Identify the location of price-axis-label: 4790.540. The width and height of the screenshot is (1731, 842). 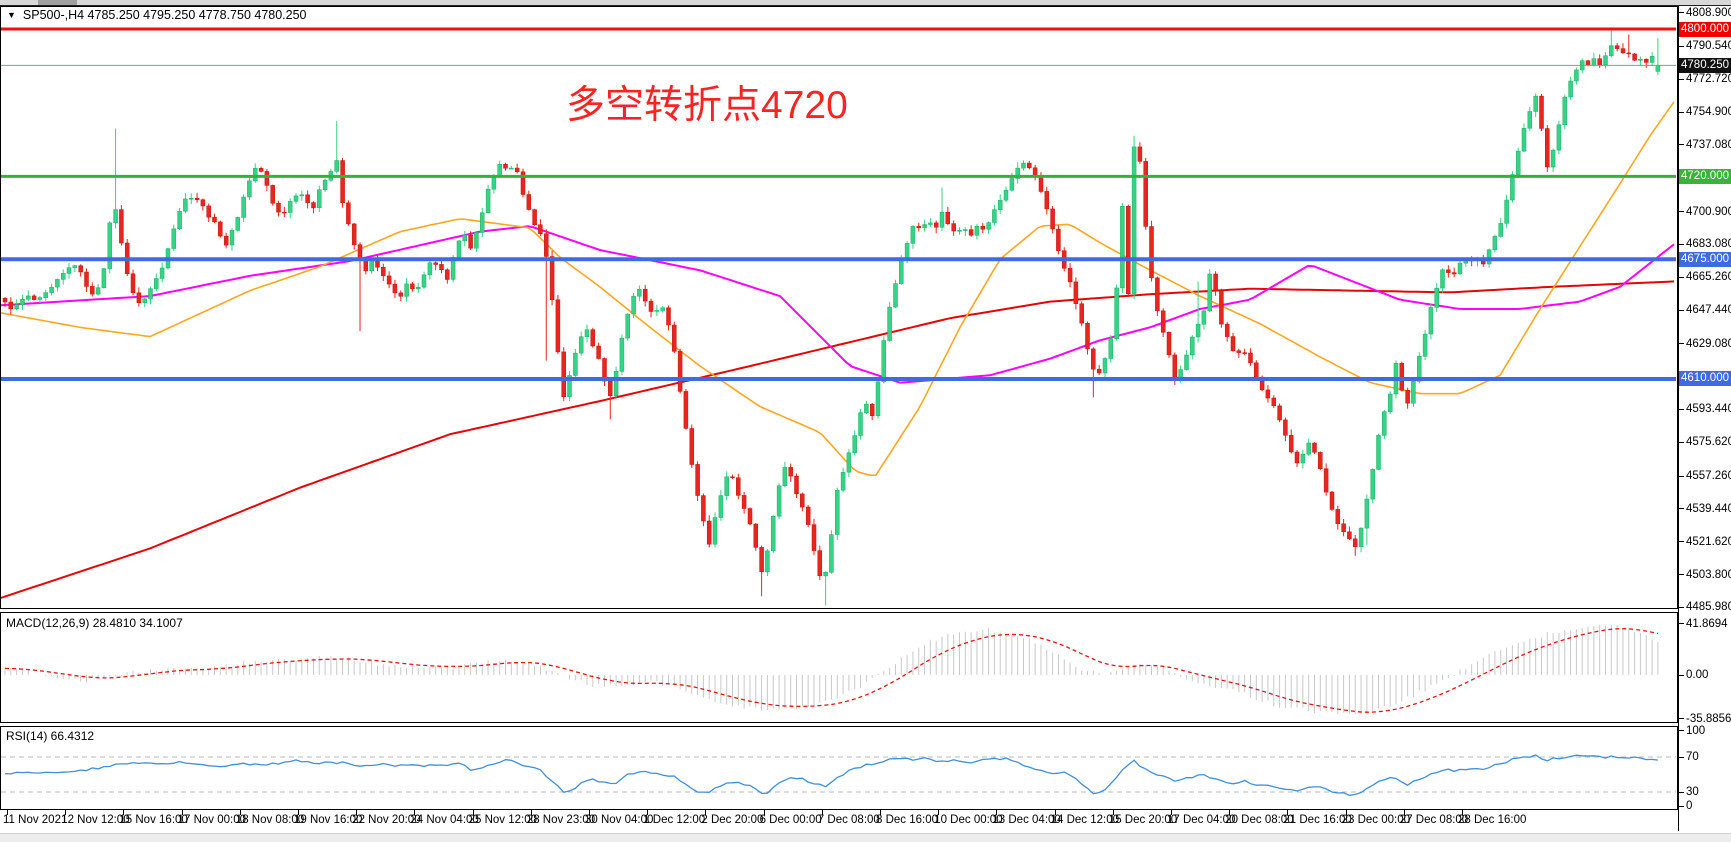
(1708, 46).